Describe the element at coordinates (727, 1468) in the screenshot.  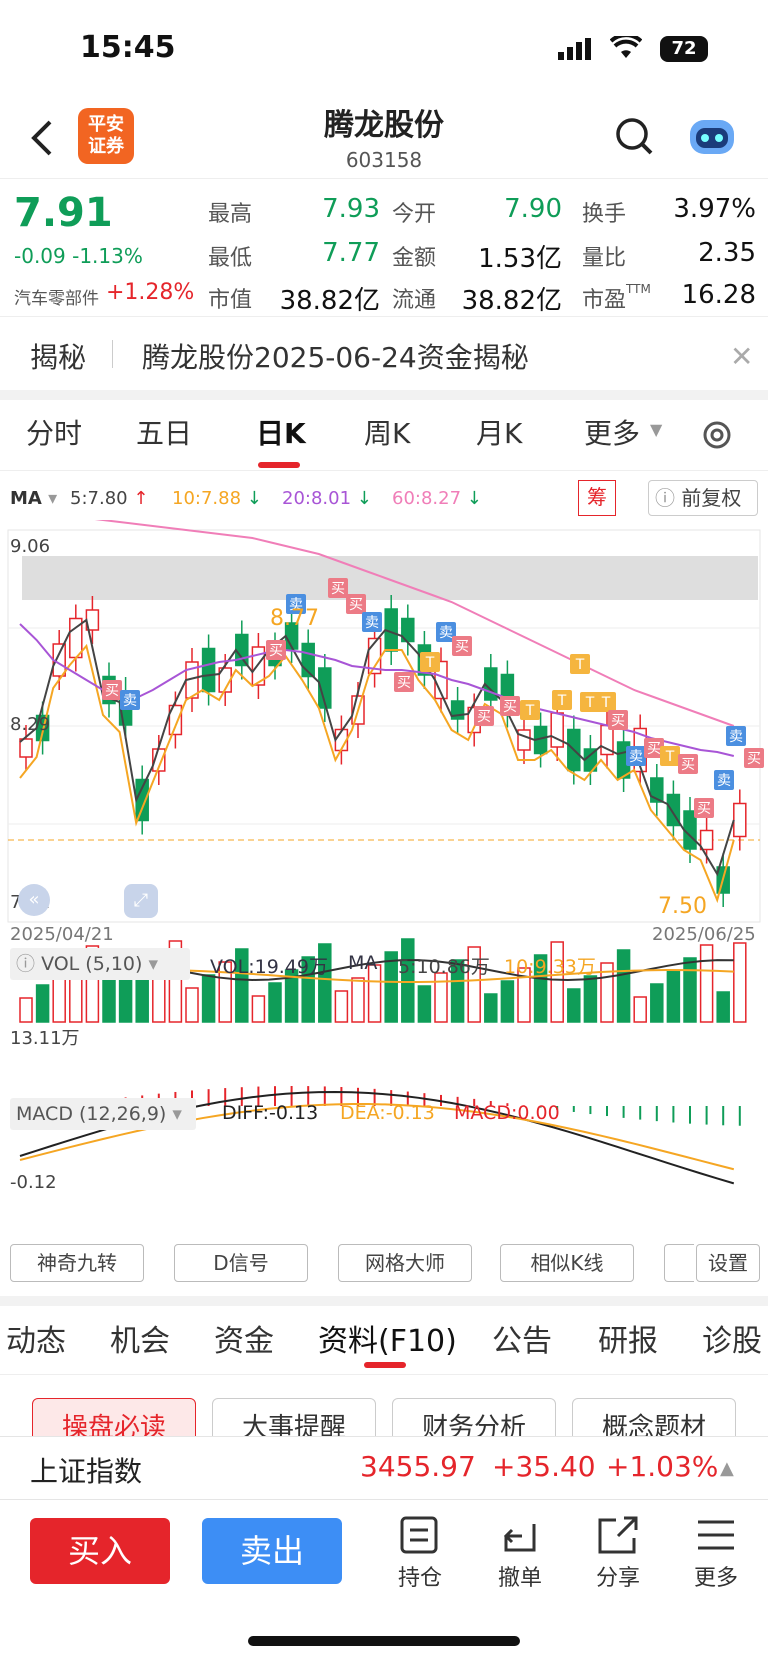
I see `chevron-up-icon: ▲` at that location.